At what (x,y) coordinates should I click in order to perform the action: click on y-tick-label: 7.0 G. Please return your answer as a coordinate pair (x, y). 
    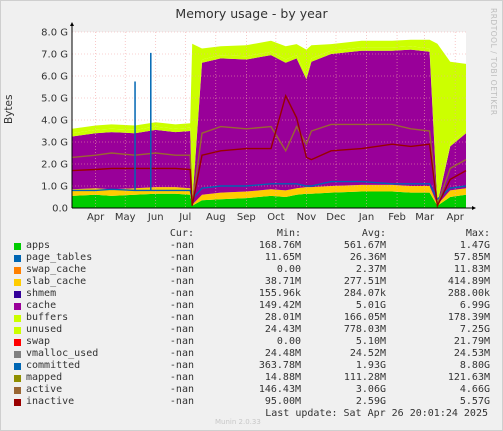
    Looking at the image, I should click on (54, 55).